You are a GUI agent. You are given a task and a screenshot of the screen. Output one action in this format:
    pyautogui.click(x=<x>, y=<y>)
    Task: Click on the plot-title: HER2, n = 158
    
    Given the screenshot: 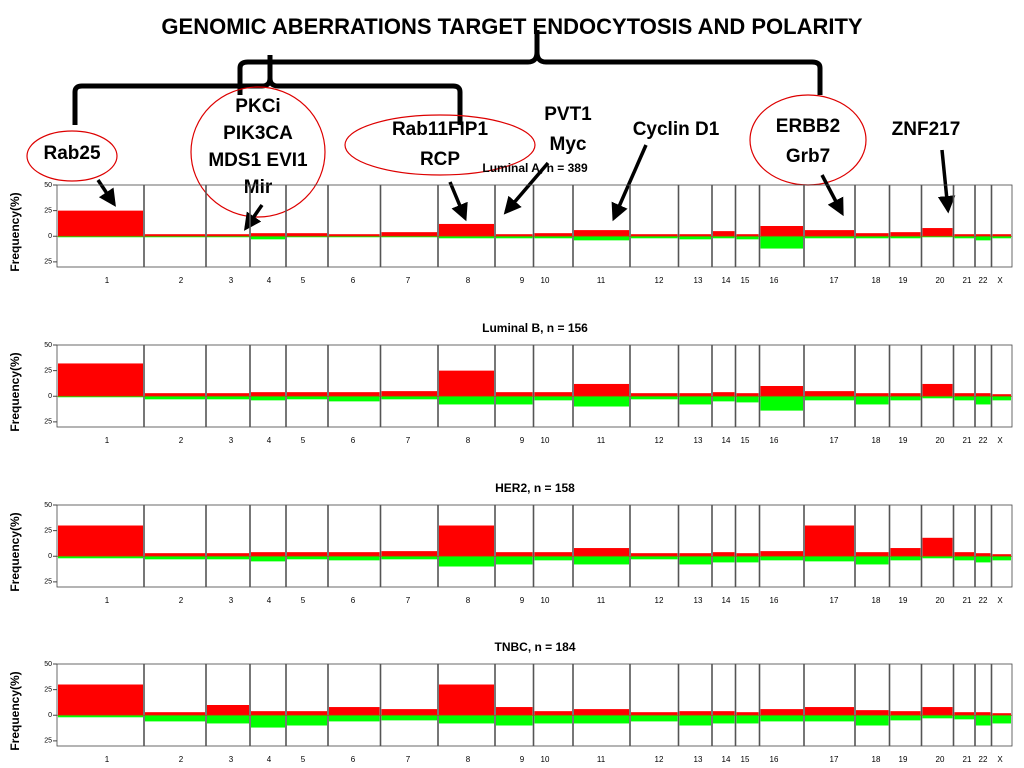 What is the action you would take?
    pyautogui.click(x=535, y=488)
    